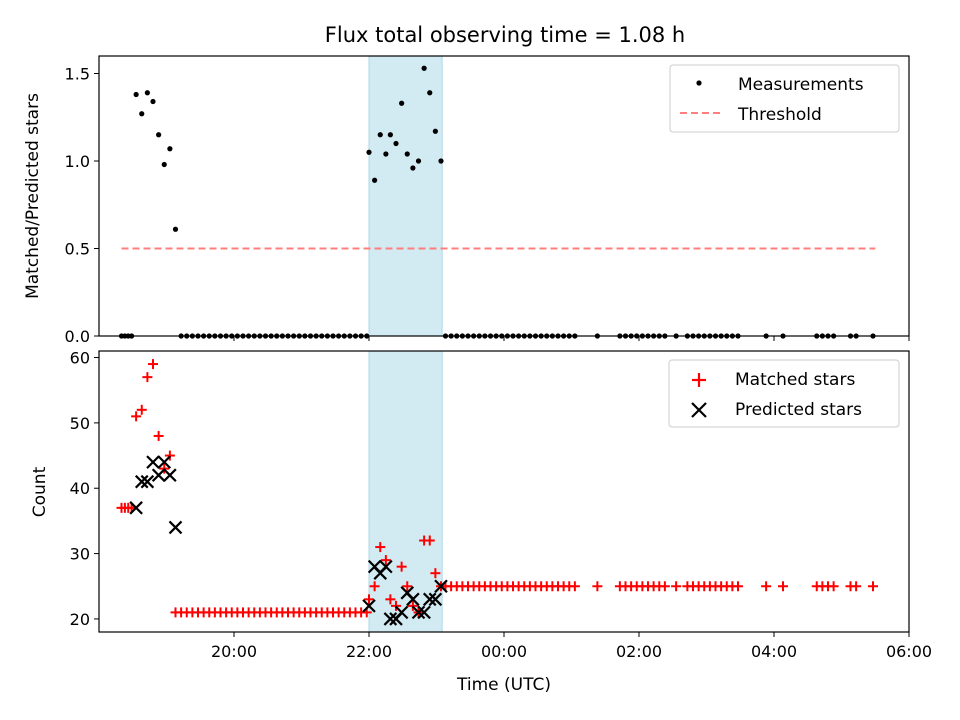  Describe the element at coordinates (504, 651) in the screenshot. I see `x-tick-label: 00:00` at that location.